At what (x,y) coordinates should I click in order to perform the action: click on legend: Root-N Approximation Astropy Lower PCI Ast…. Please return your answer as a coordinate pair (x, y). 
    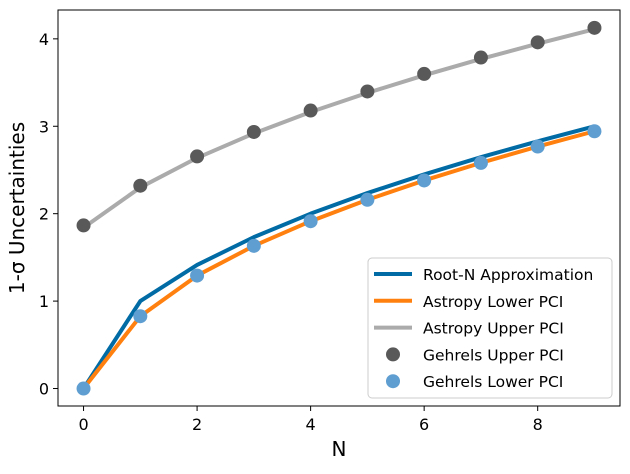
    Looking at the image, I should click on (490, 328).